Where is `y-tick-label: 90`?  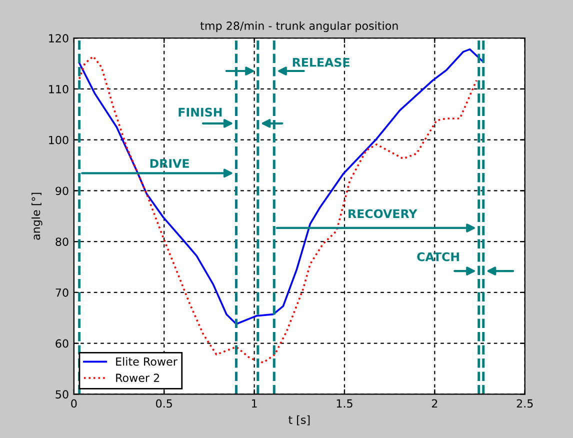 y-tick-label: 90 is located at coordinates (62, 191).